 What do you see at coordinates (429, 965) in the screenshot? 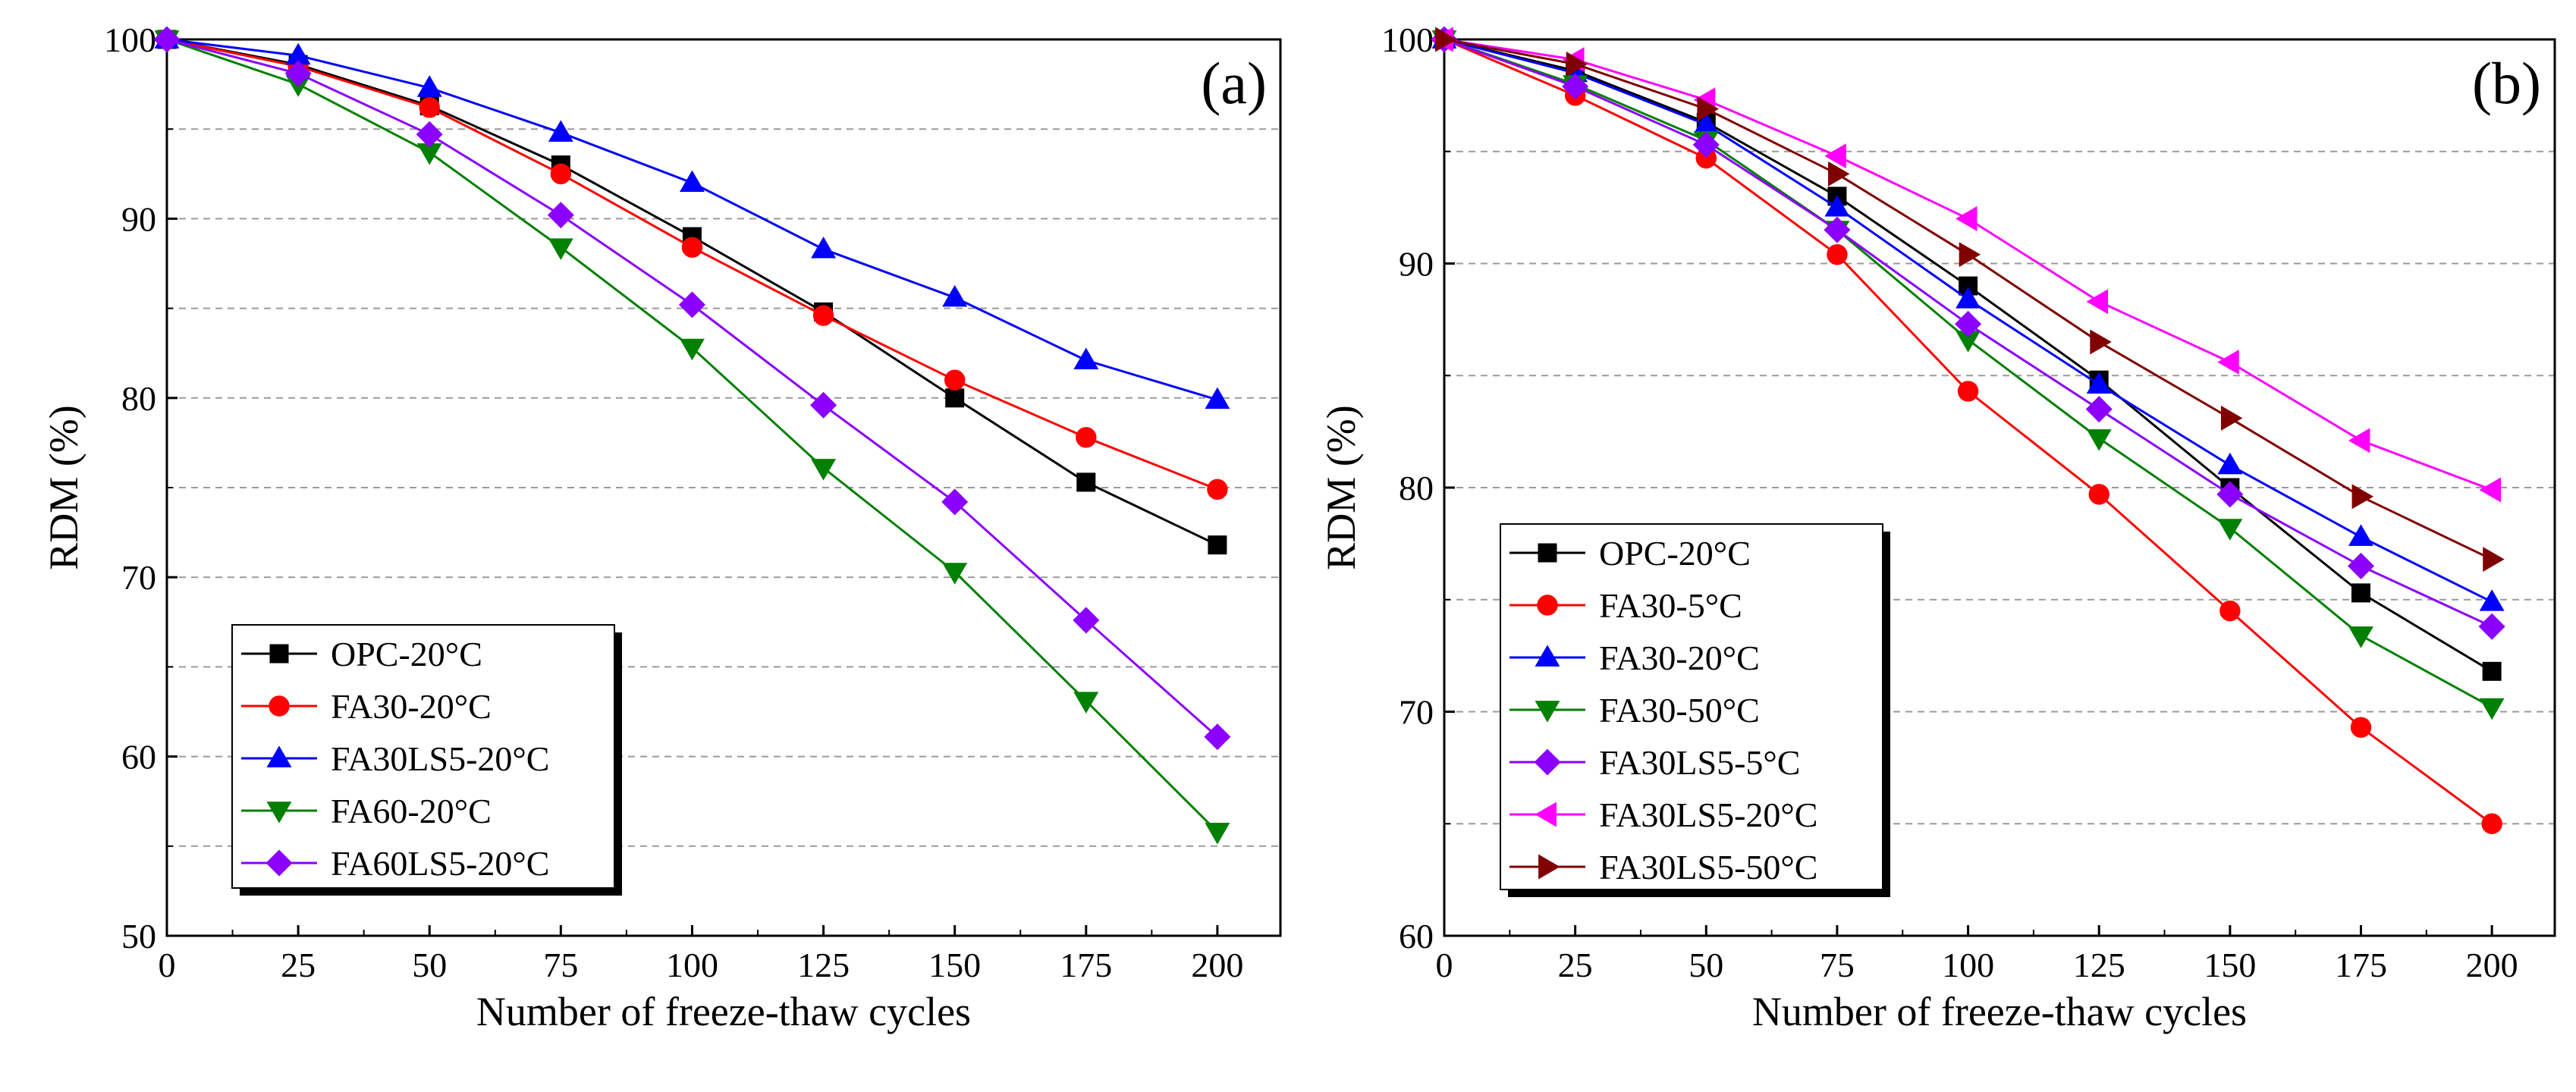
I see `x-tick-label: 50` at bounding box center [429, 965].